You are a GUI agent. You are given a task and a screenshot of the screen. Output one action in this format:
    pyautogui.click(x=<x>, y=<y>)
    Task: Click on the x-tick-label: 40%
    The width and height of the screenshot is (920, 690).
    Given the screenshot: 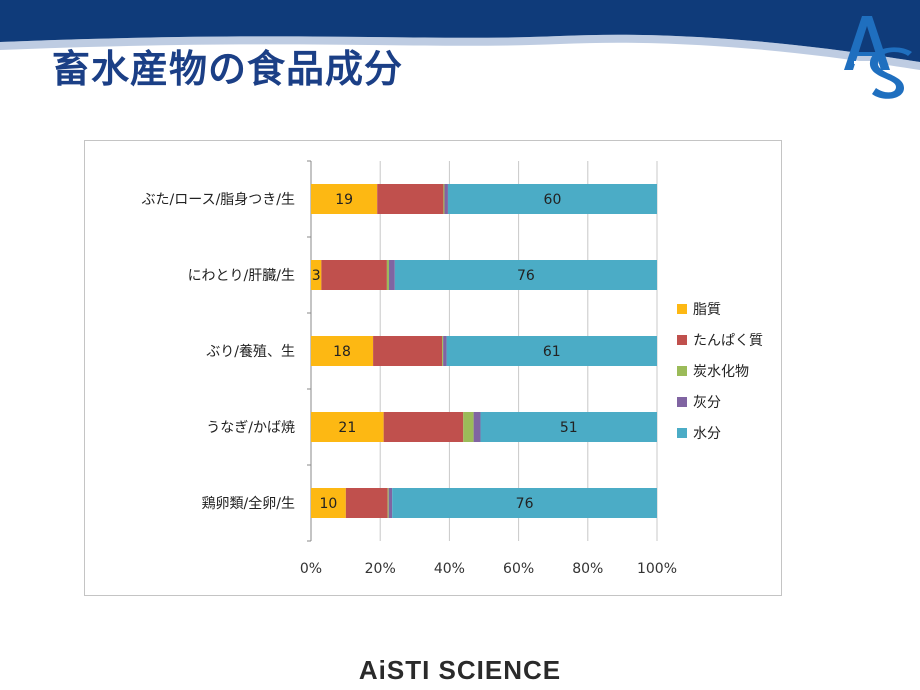 What is the action you would take?
    pyautogui.click(x=449, y=569)
    